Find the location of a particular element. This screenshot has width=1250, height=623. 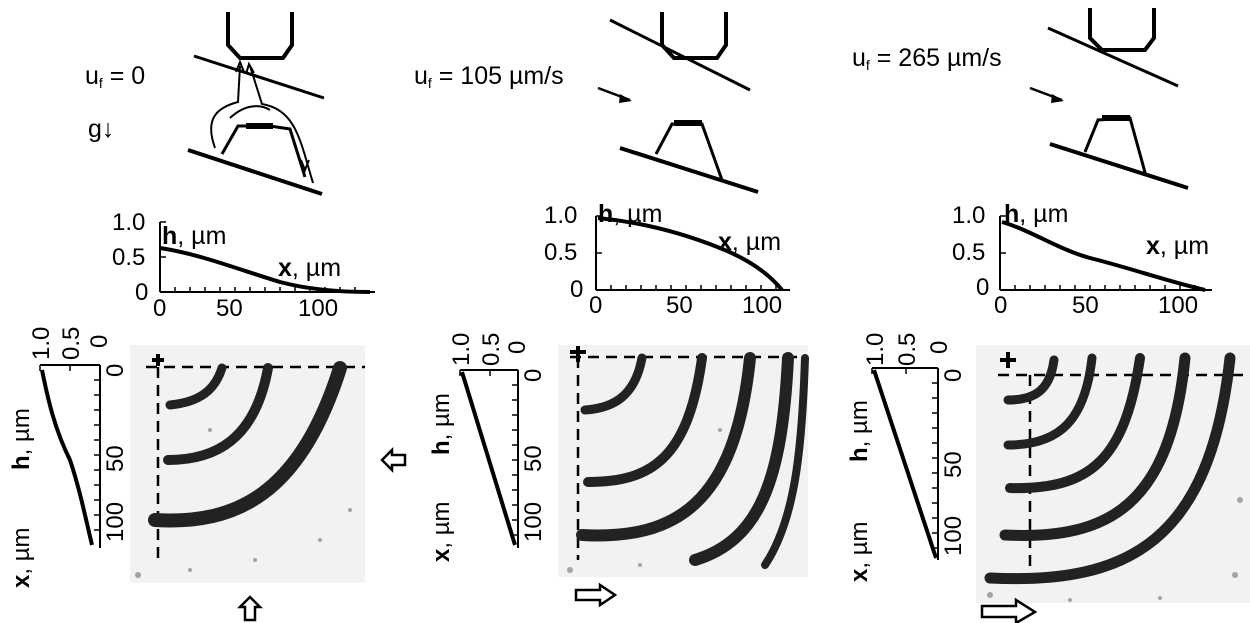

speed-label: uf = 105 µm/s is located at coordinates (489, 76).